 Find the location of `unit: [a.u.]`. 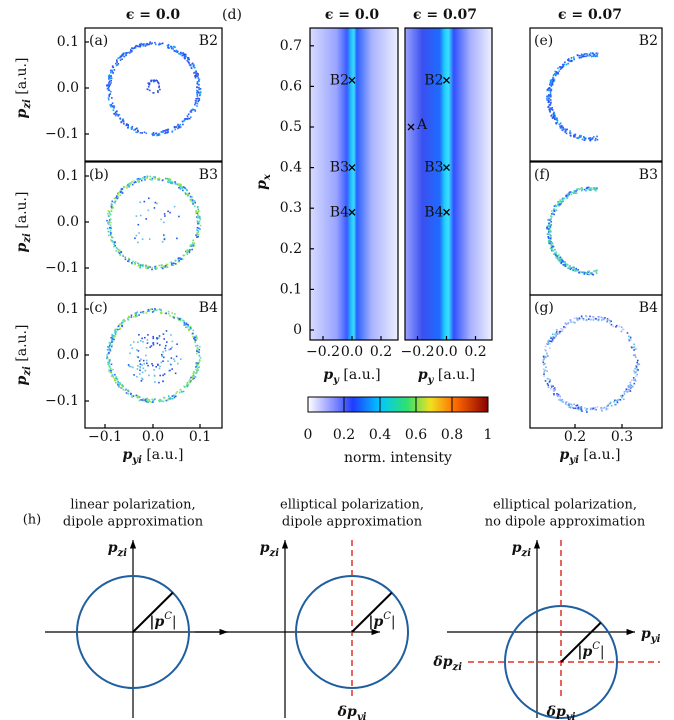

unit: [a.u.] is located at coordinates (600, 455).